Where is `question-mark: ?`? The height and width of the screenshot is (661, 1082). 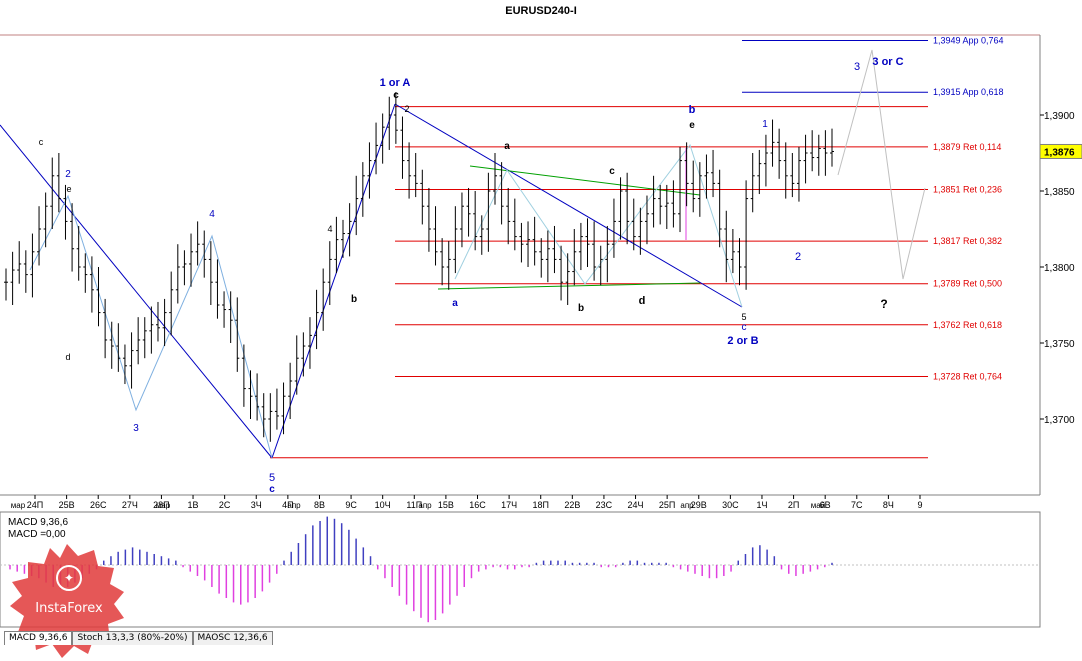
question-mark: ? is located at coordinates (883, 304).